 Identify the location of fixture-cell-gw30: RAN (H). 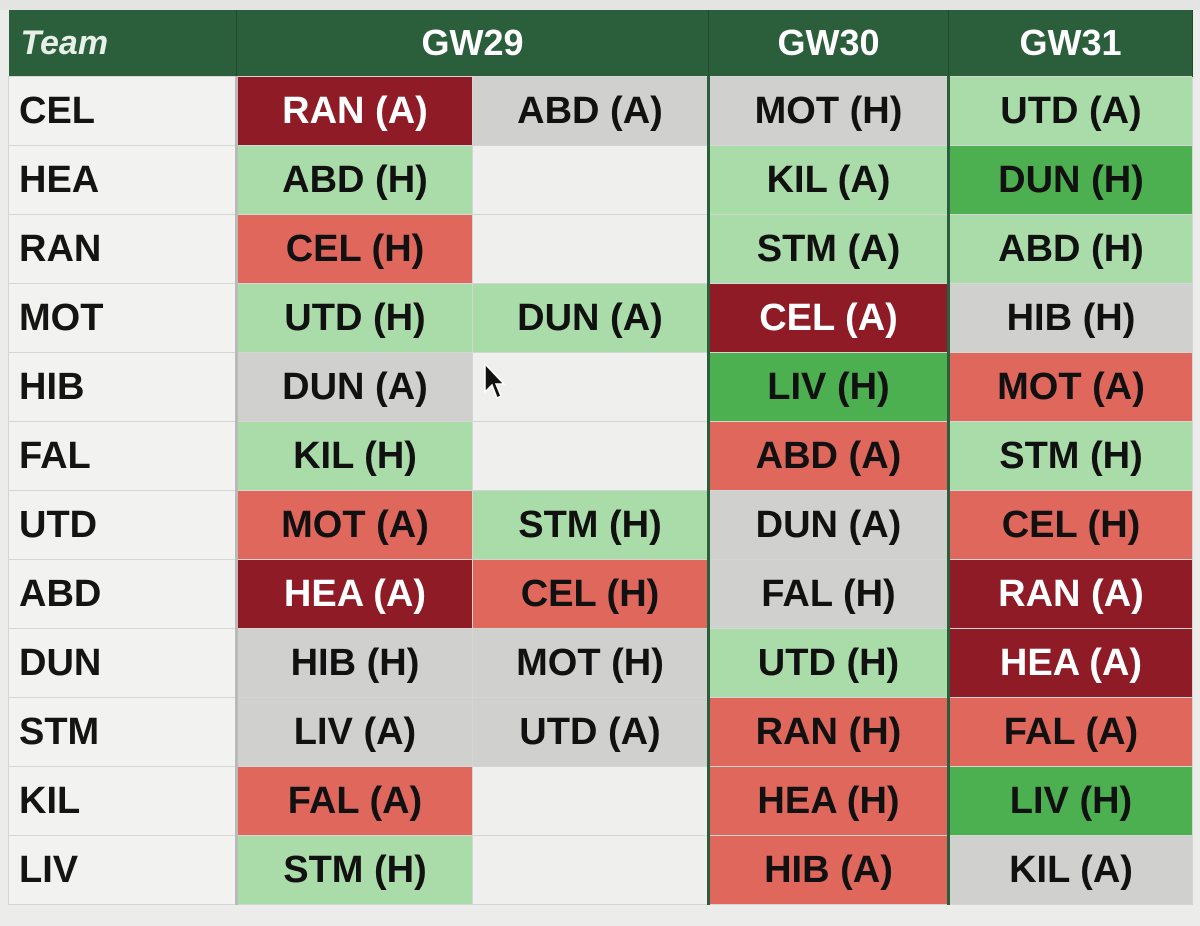
(828, 732).